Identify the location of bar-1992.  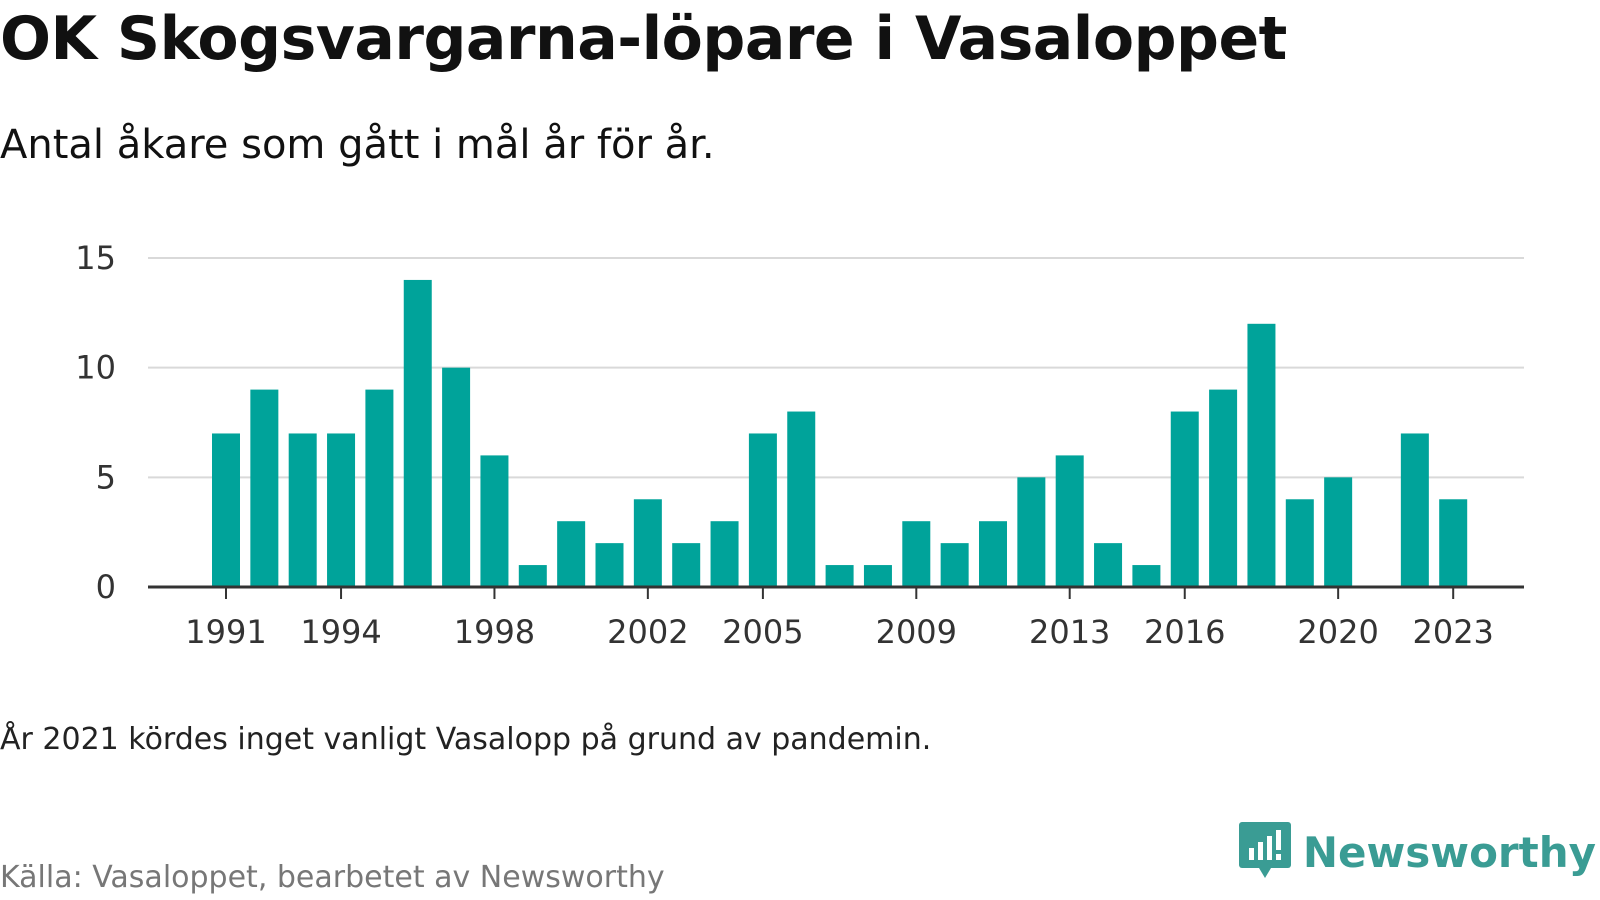
(264, 488).